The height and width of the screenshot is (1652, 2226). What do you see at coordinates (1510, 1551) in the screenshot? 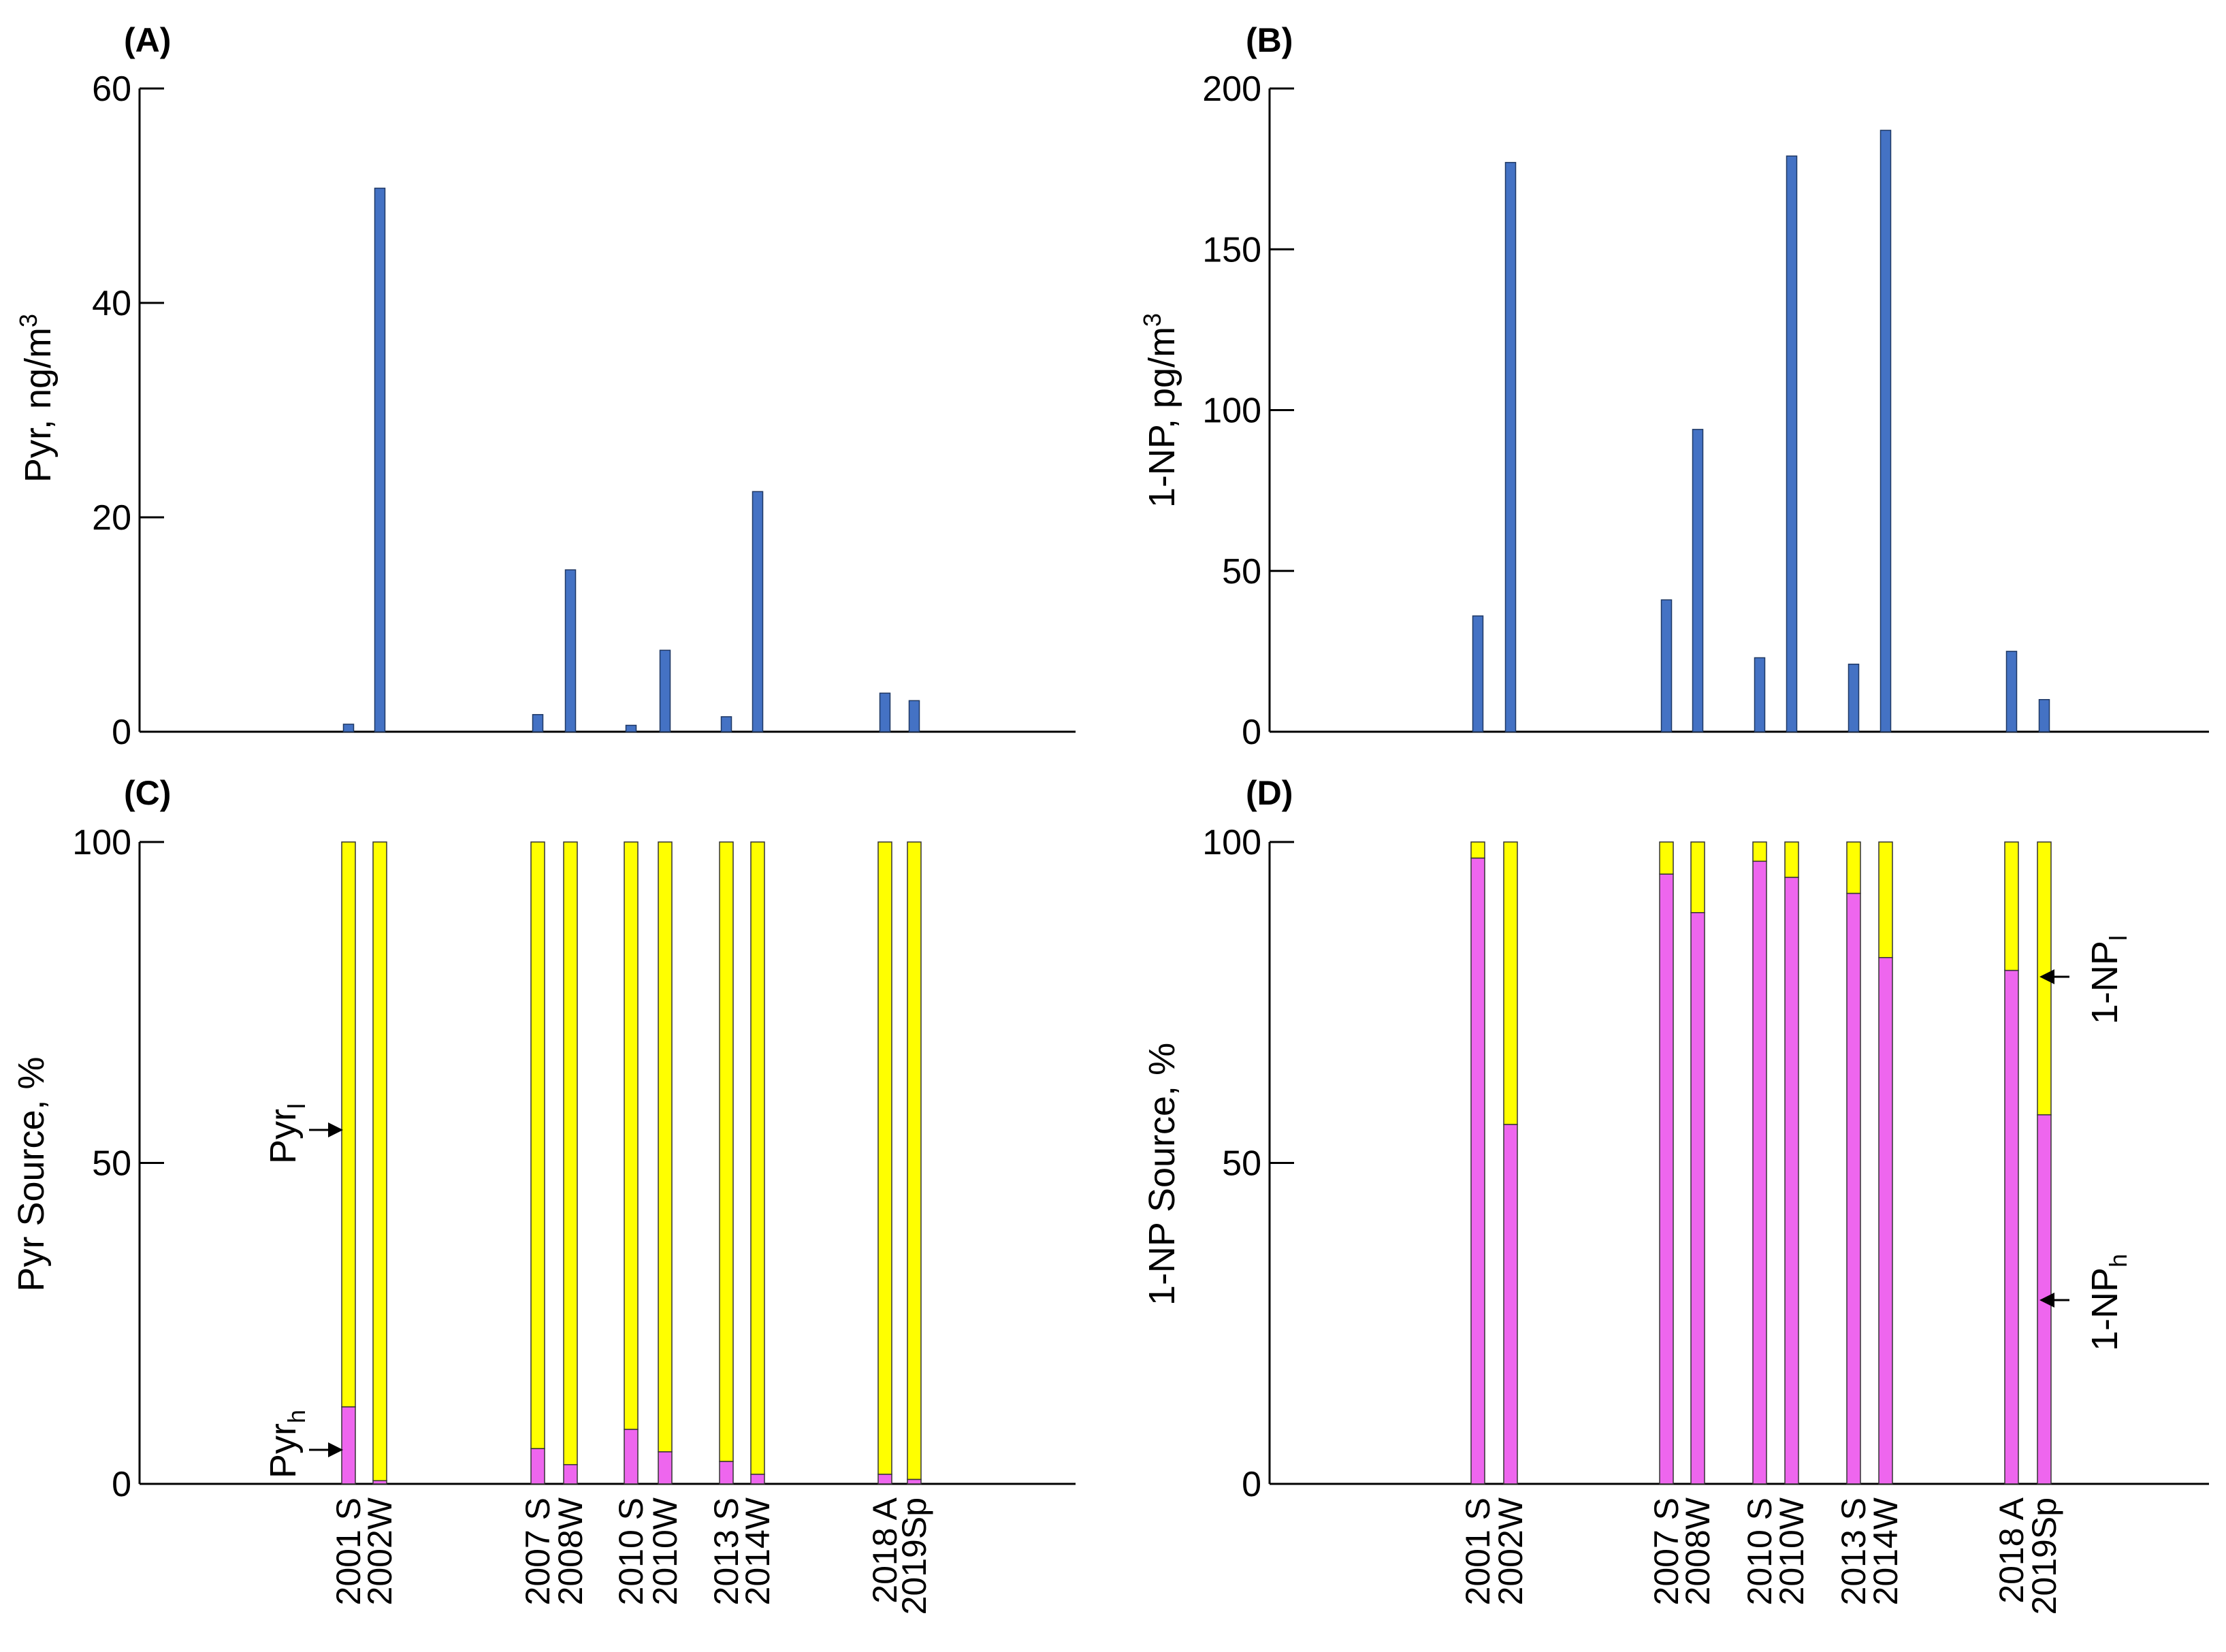
I see `x-category-label: 2002W` at bounding box center [1510, 1551].